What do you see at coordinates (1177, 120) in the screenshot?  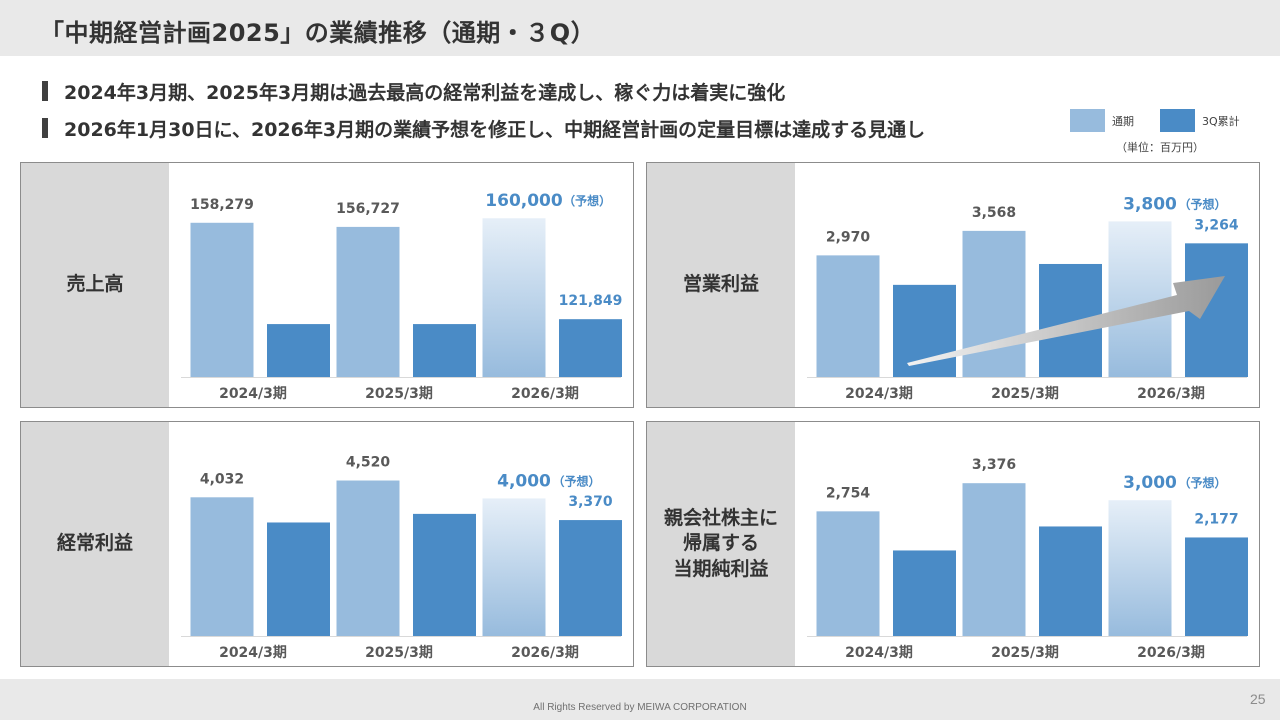 I see `legend-swatch-q3` at bounding box center [1177, 120].